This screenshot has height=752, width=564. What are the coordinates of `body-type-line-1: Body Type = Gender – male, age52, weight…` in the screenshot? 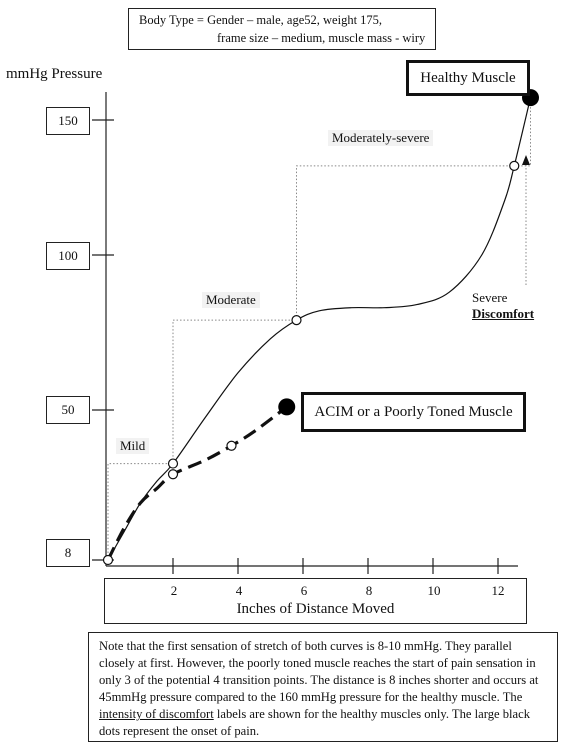 It's located at (261, 20).